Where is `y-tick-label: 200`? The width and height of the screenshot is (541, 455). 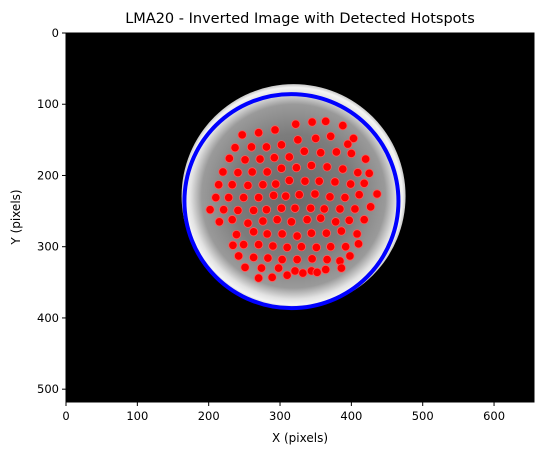
y-tick-label: 200 is located at coordinates (48, 175).